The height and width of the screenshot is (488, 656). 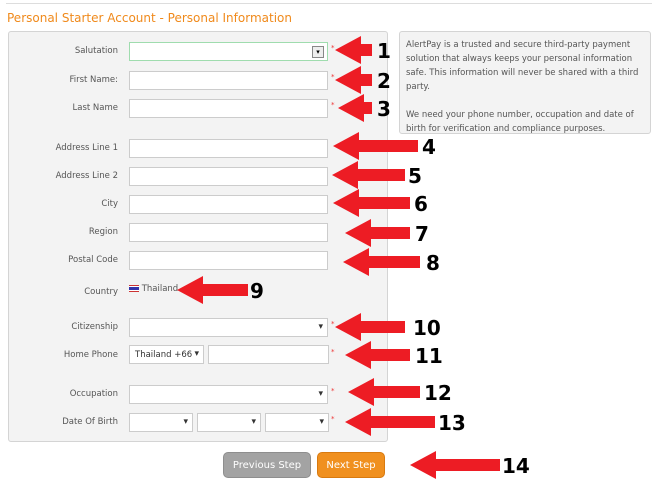 What do you see at coordinates (93, 260) in the screenshot?
I see `postal-label: Postal Code` at bounding box center [93, 260].